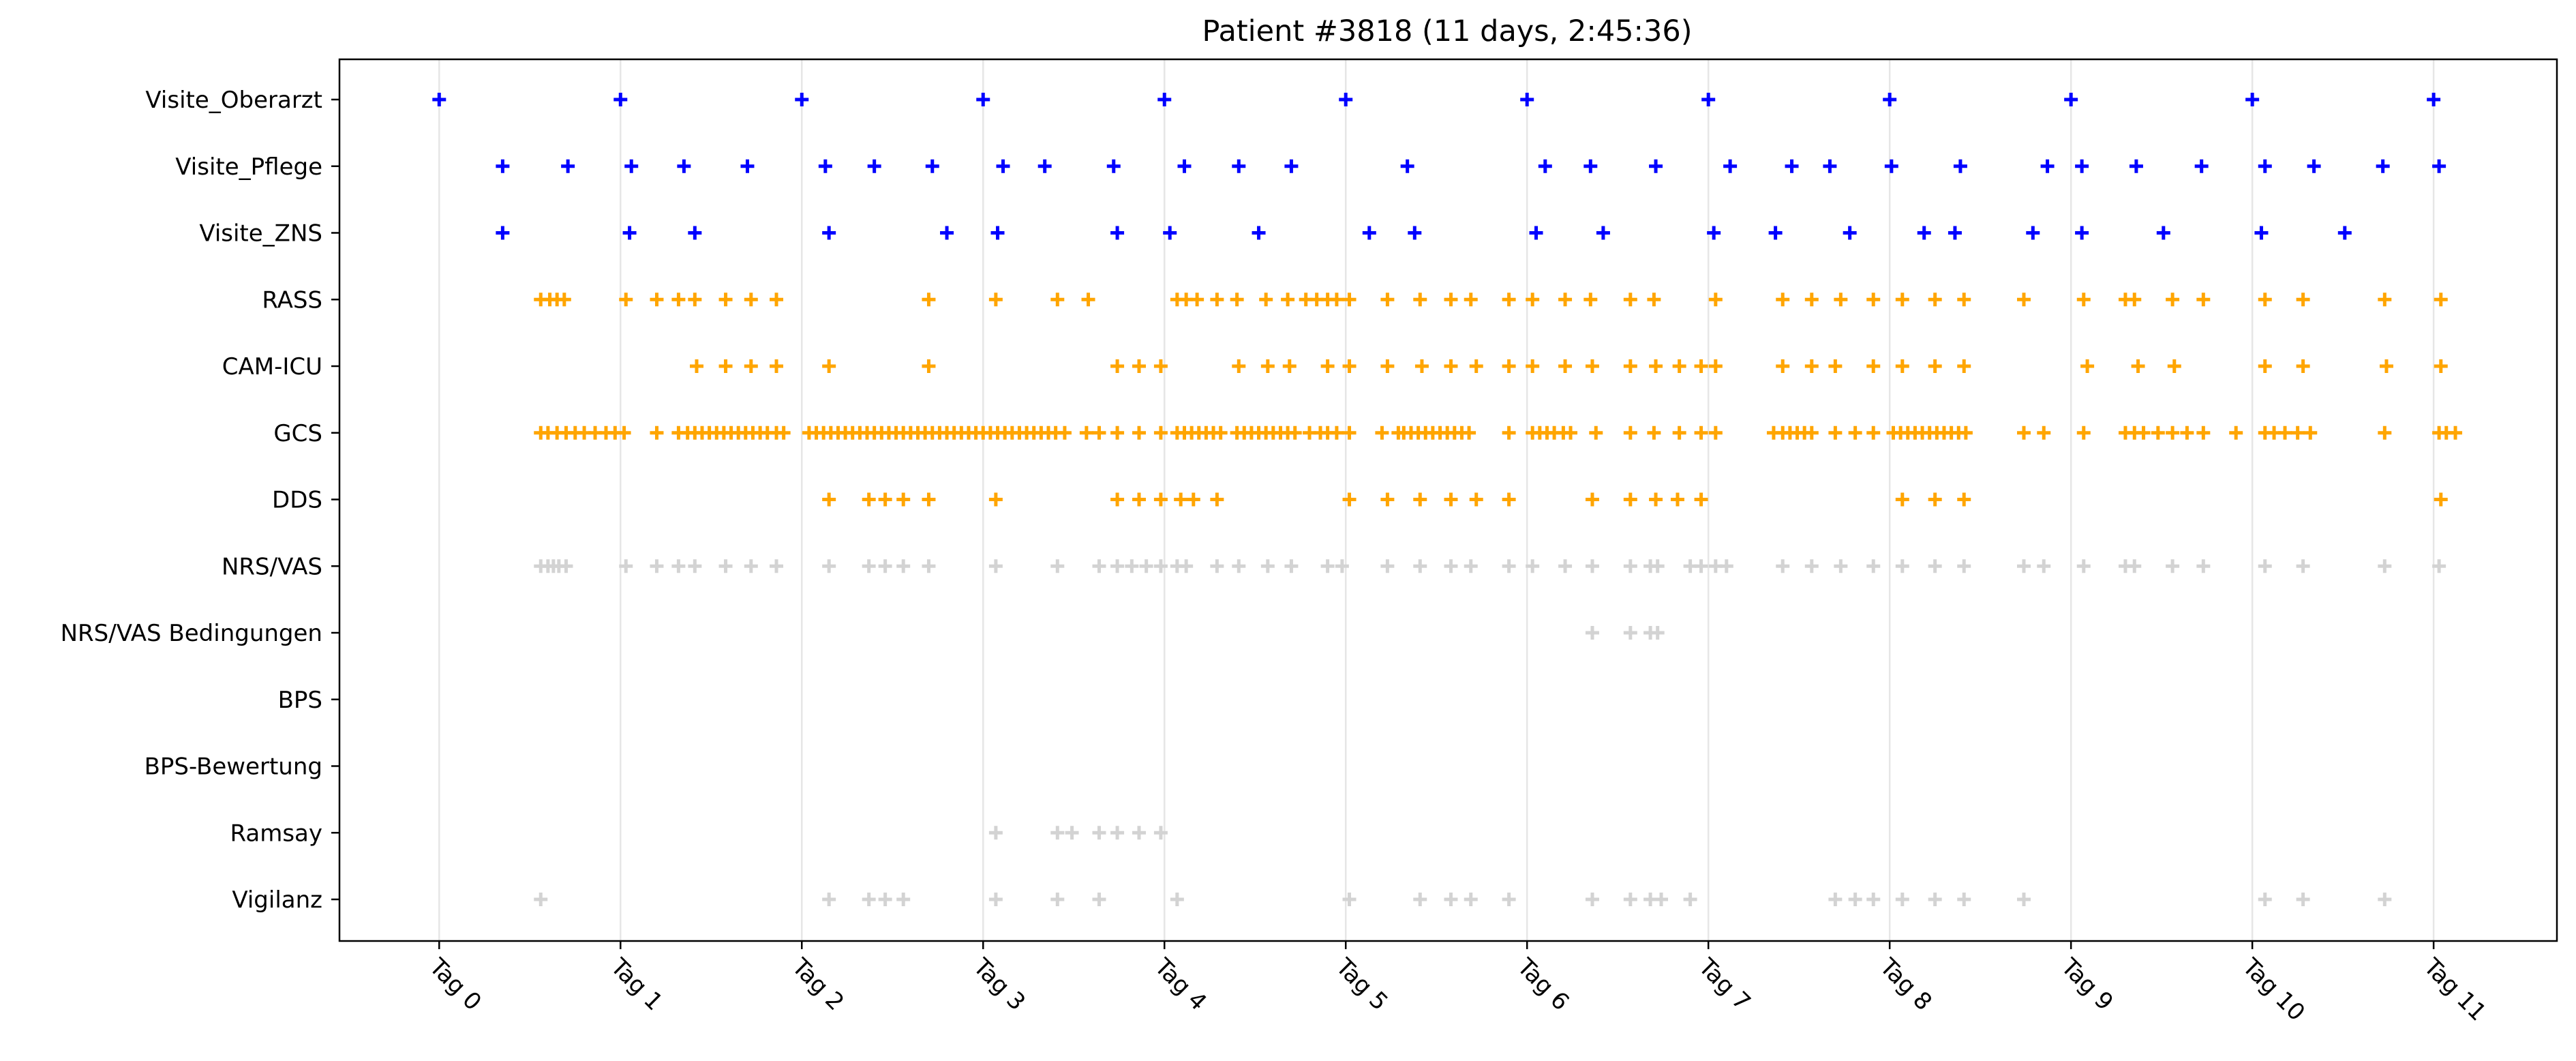  I want to click on y-tick-label: Visite_Pflege, so click(249, 167).